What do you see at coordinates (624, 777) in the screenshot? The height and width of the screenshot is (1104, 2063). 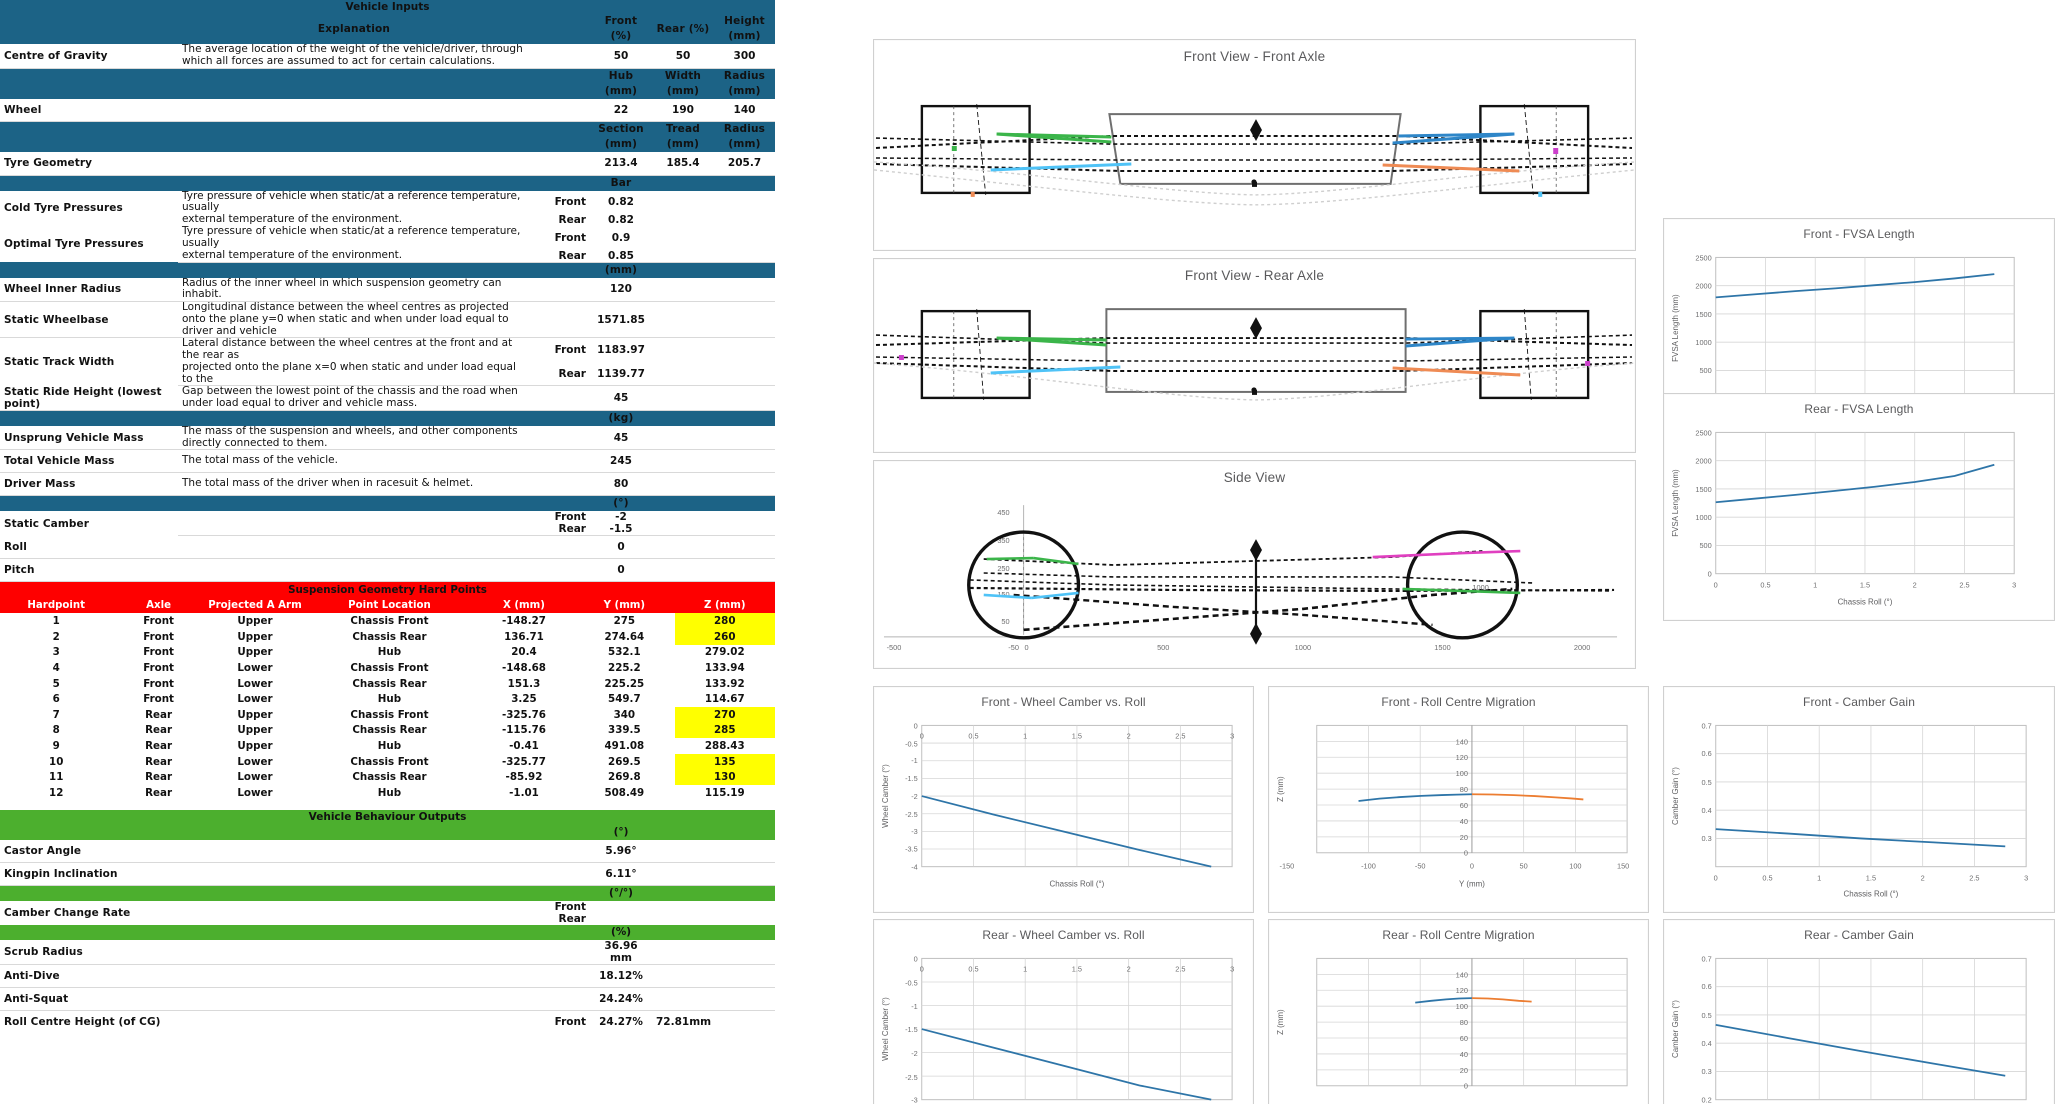 I see `hp-y: 269.8` at bounding box center [624, 777].